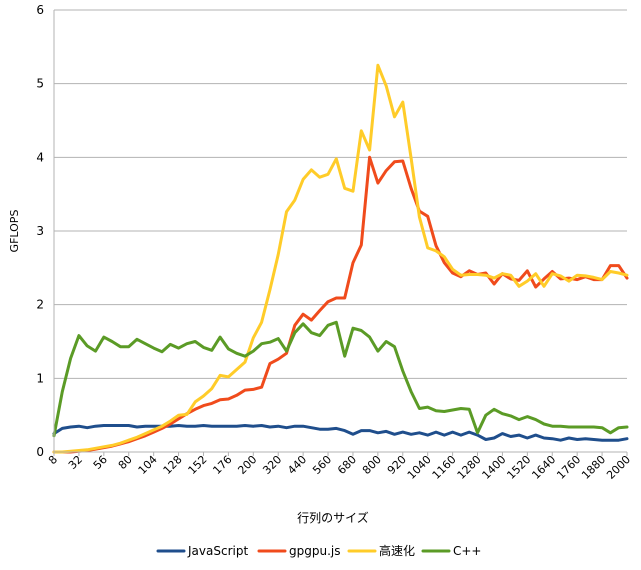 The image size is (641, 570). What do you see at coordinates (419, 467) in the screenshot?
I see `x-tick-label: 1040` at bounding box center [419, 467].